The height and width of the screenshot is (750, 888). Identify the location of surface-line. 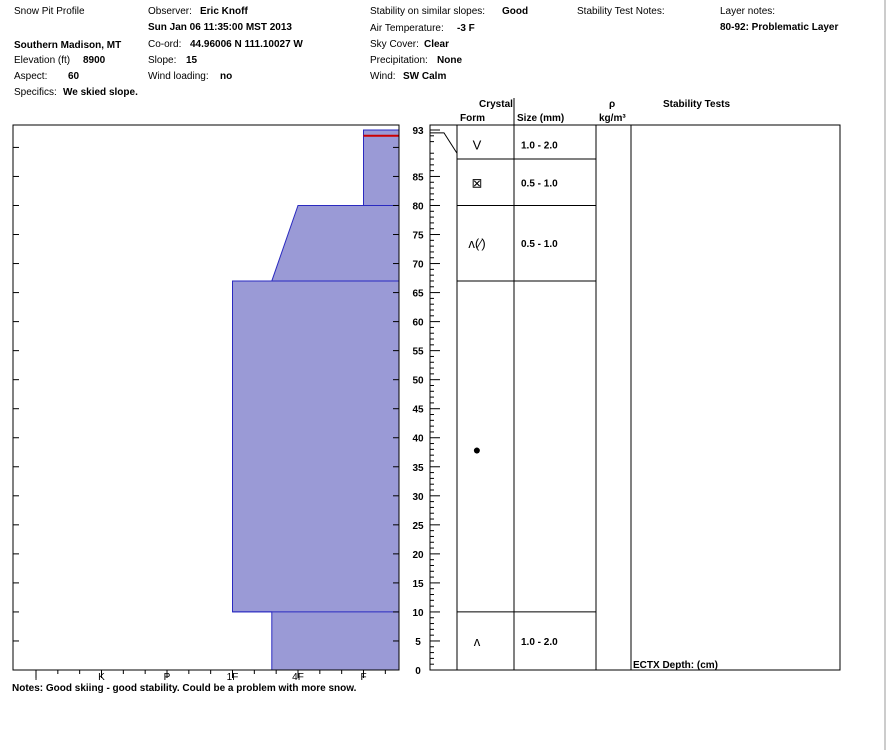
(444, 143).